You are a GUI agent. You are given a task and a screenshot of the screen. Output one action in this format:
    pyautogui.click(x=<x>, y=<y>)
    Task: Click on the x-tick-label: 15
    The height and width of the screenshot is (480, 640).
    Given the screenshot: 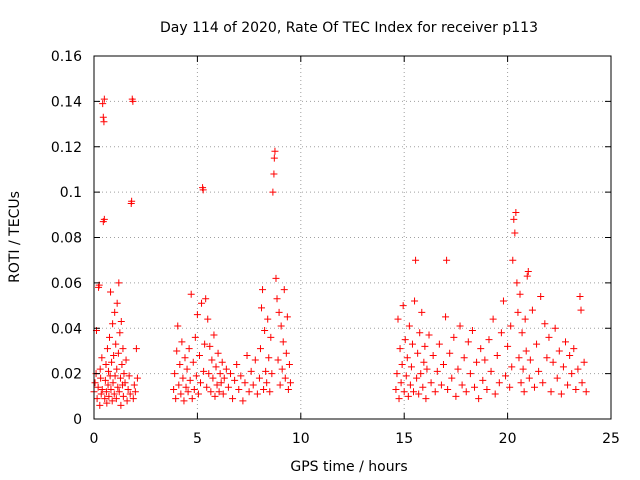 What is the action you would take?
    pyautogui.click(x=404, y=439)
    